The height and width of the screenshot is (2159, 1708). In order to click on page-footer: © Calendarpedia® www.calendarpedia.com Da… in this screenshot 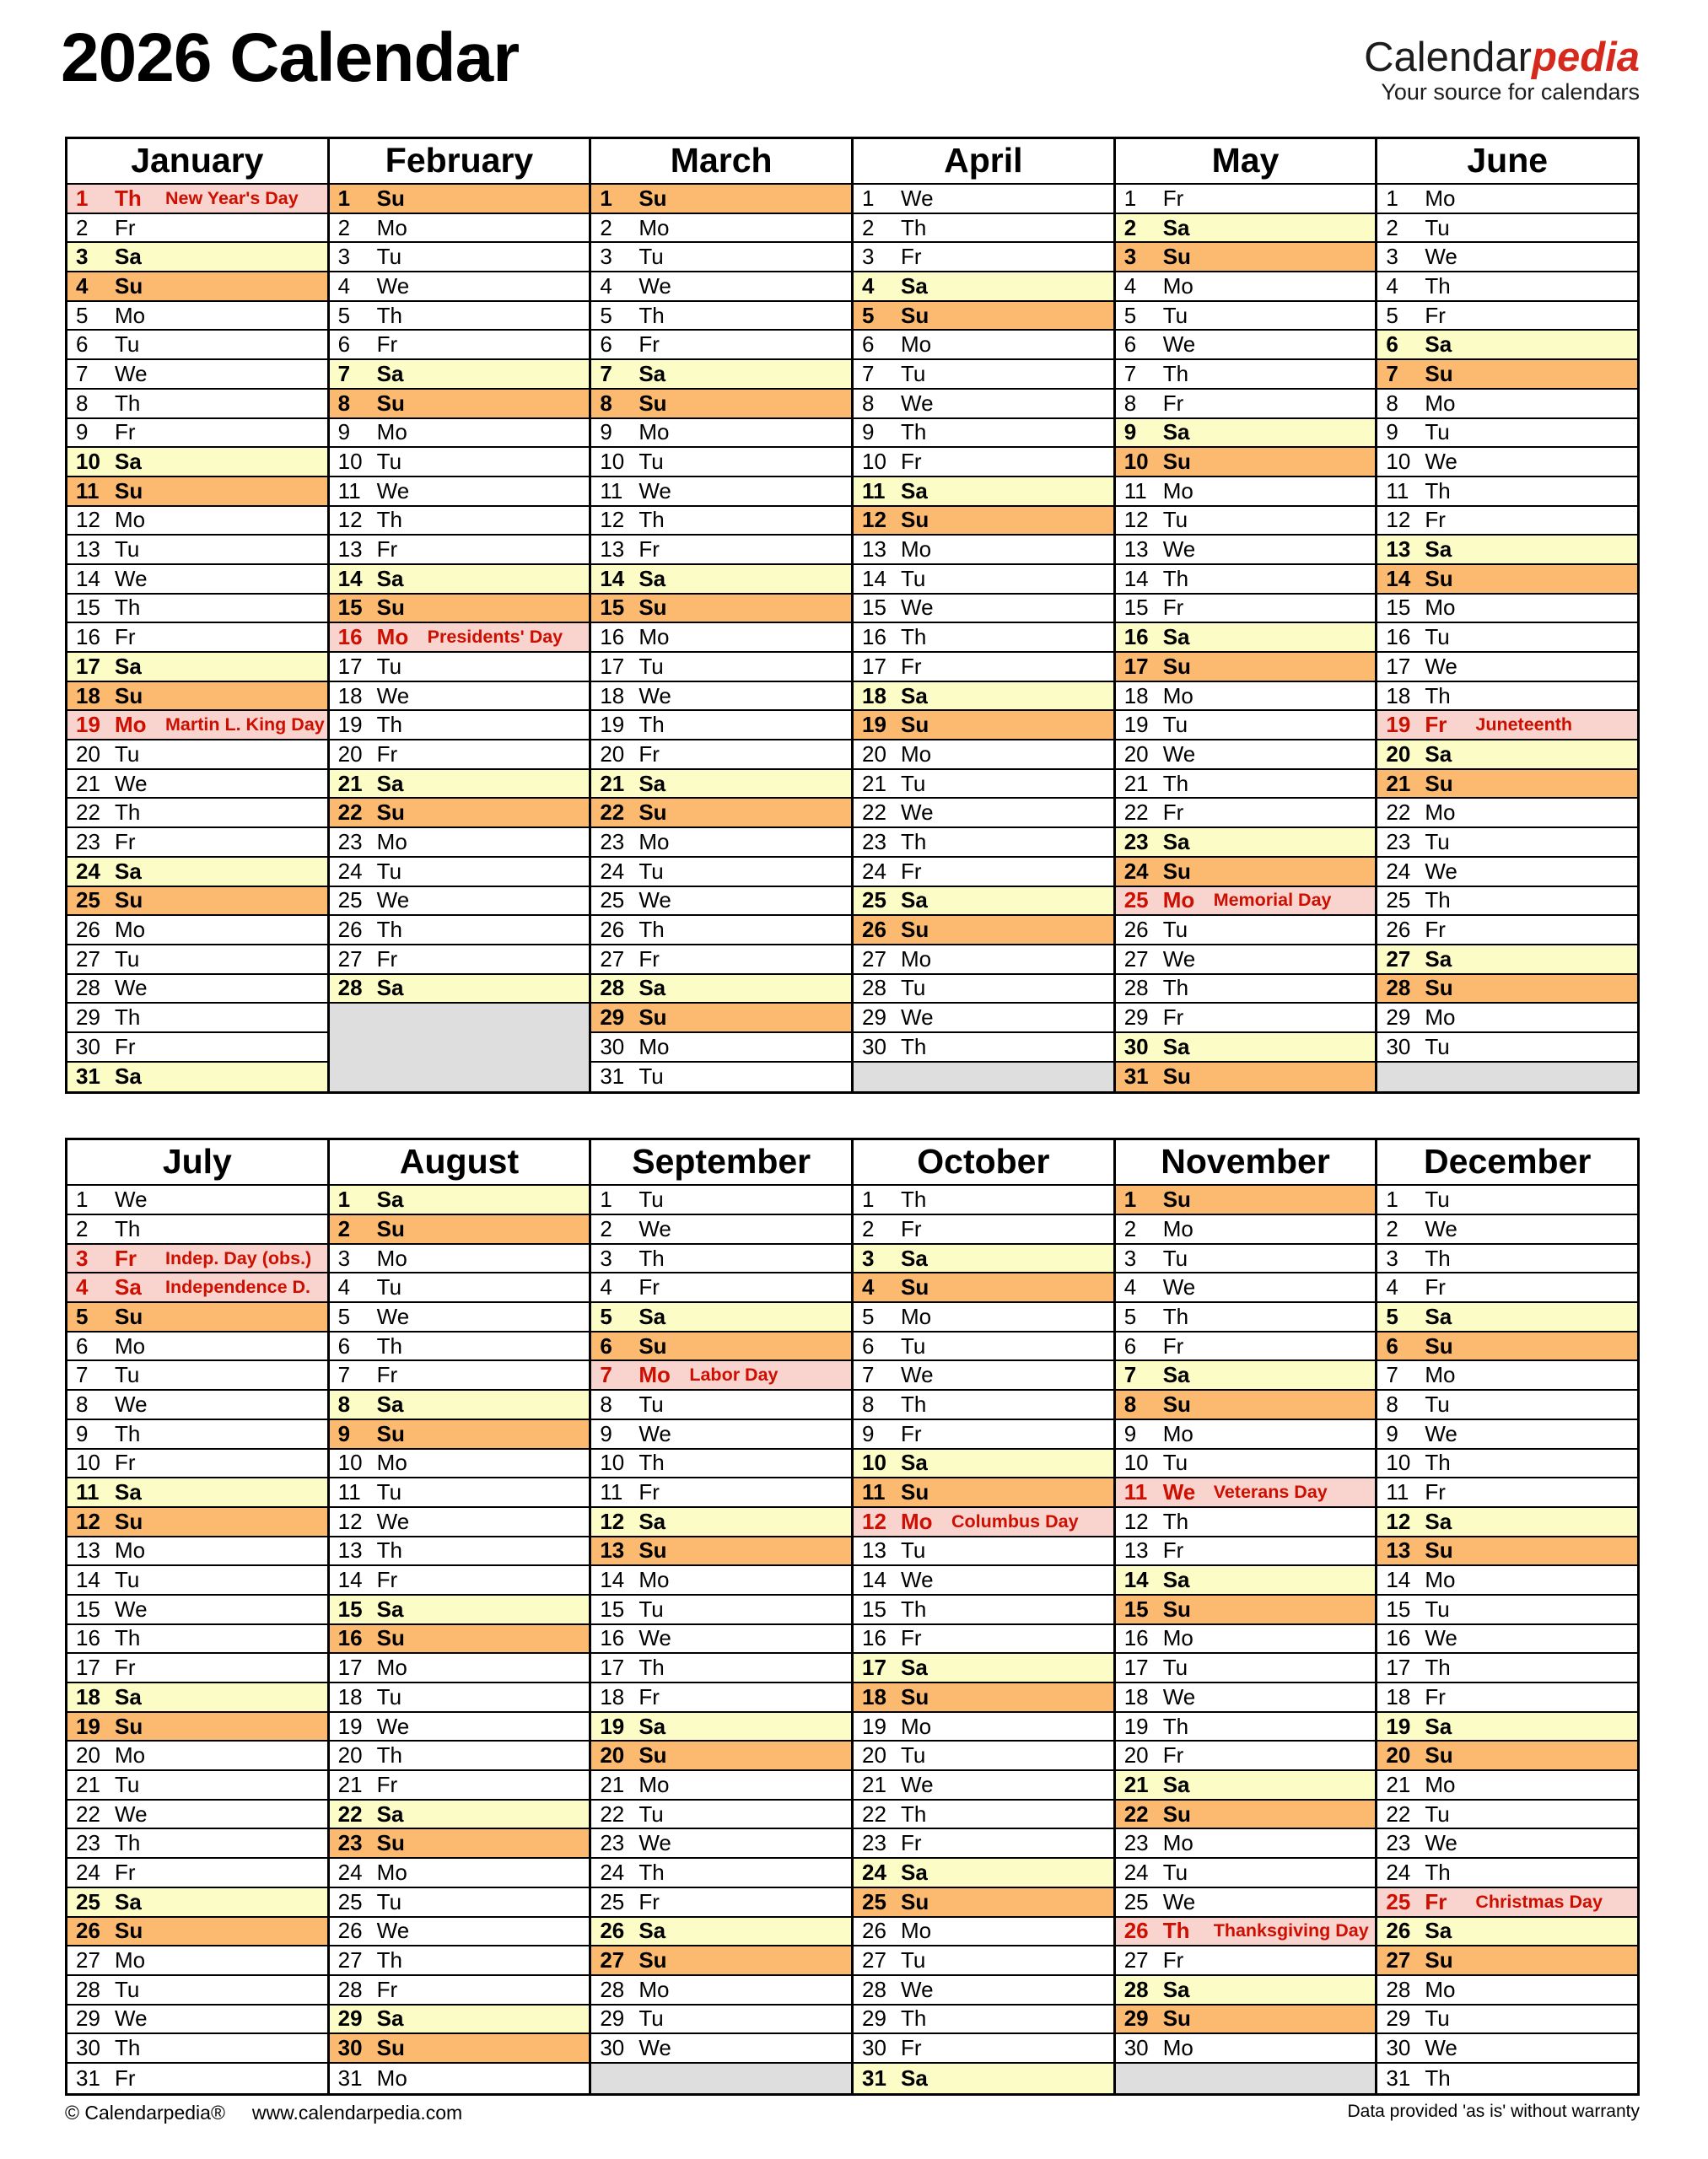, I will do `click(852, 2113)`.